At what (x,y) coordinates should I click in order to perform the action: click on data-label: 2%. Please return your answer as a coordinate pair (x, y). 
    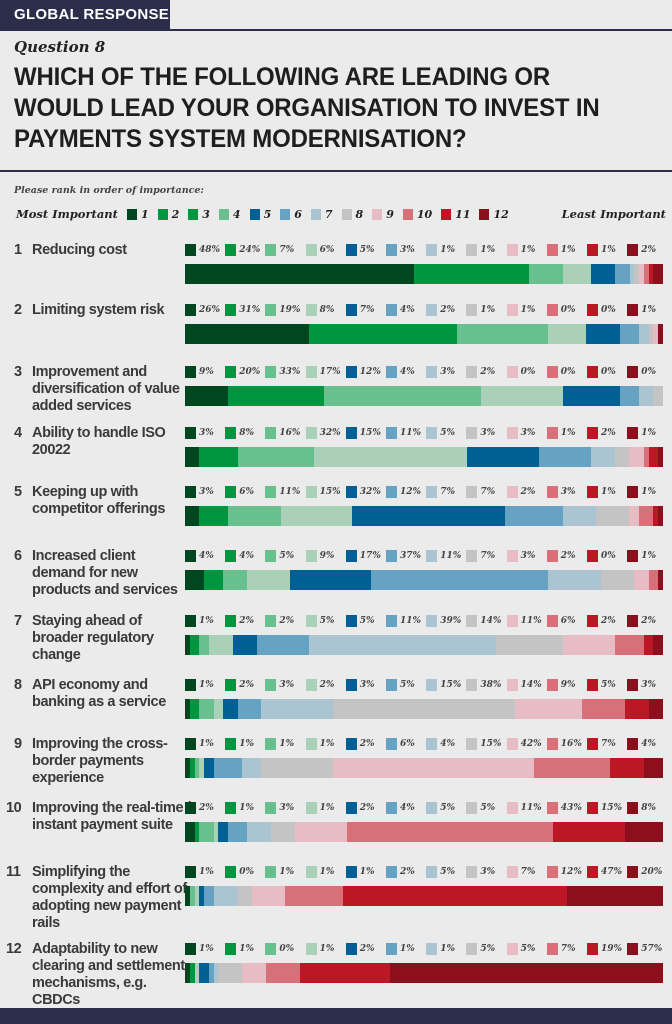
    Looking at the image, I should click on (601, 621).